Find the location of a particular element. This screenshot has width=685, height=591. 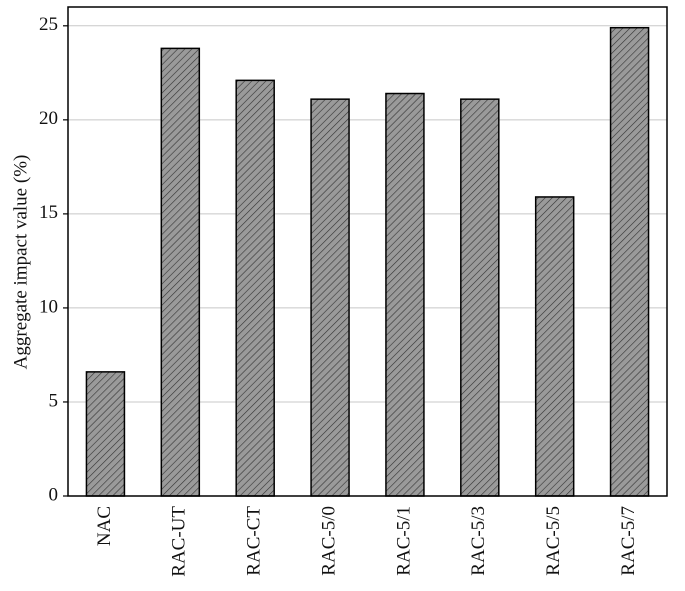

x-tick-label: NAC is located at coordinates (104, 526).